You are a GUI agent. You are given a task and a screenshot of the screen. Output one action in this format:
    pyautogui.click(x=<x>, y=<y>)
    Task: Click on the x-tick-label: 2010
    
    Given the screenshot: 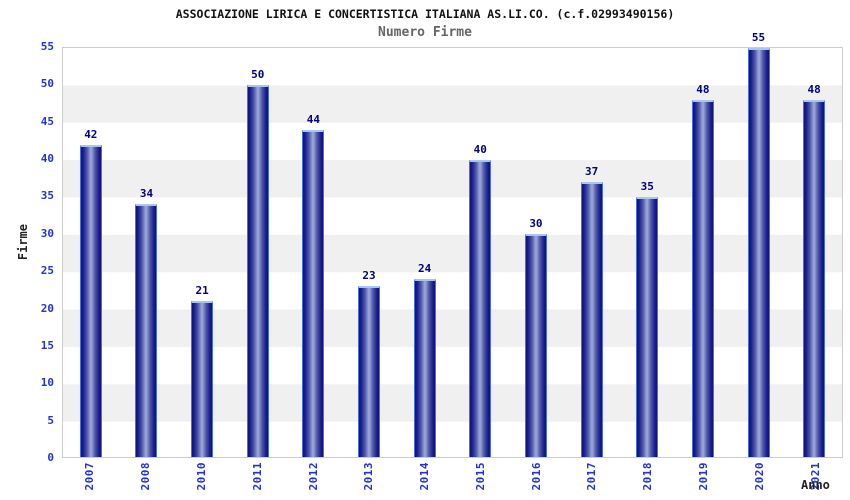 What is the action you would take?
    pyautogui.click(x=201, y=476)
    